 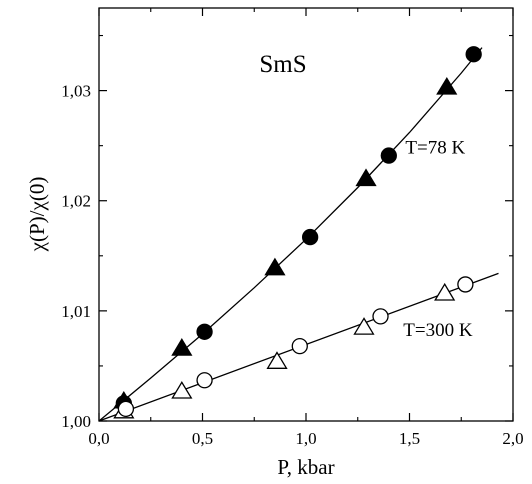 I want to click on y-tick-label: 1,00, so click(x=76, y=421).